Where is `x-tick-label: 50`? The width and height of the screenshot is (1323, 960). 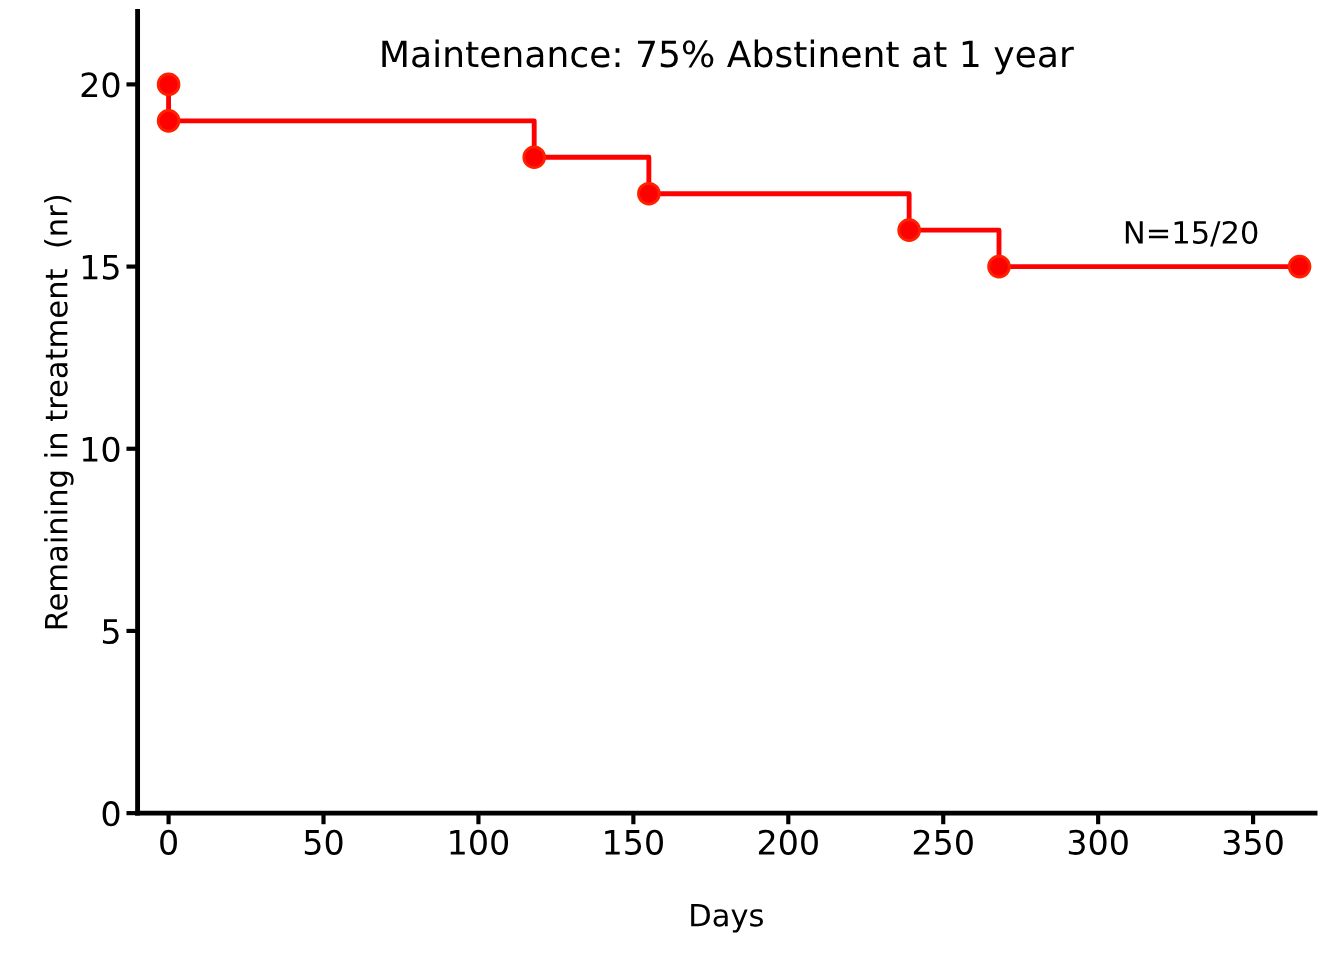
x-tick-label: 50 is located at coordinates (323, 842).